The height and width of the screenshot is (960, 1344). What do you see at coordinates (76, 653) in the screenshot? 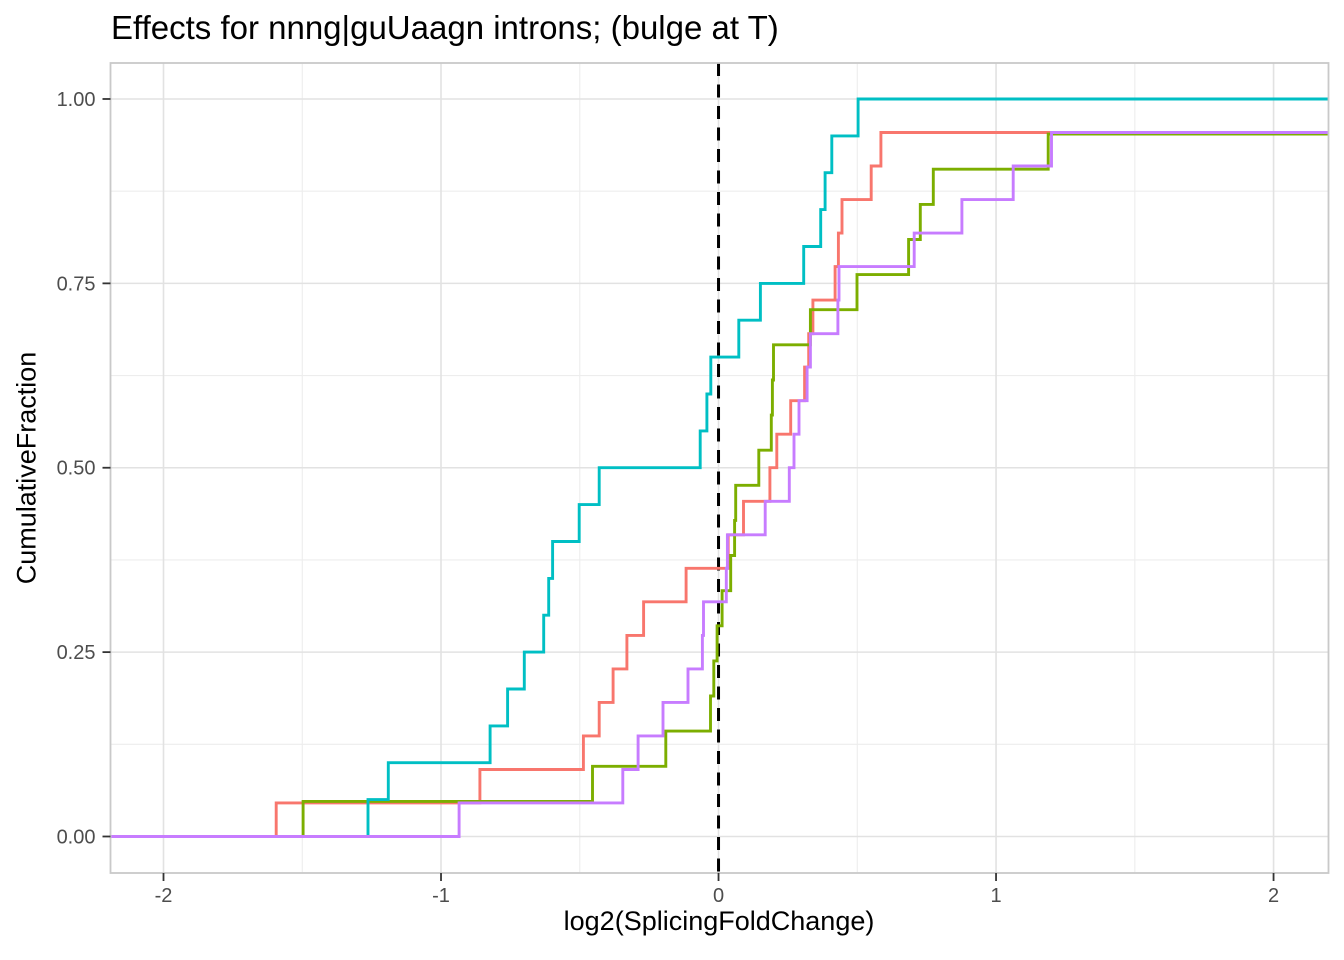
I see `y-tick-label: 0.25` at bounding box center [76, 653].